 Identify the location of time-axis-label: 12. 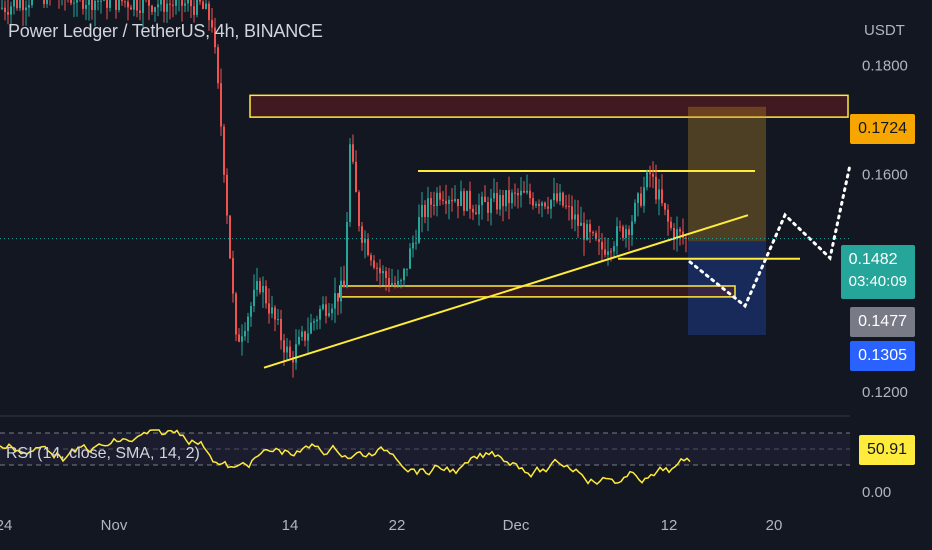
(669, 525).